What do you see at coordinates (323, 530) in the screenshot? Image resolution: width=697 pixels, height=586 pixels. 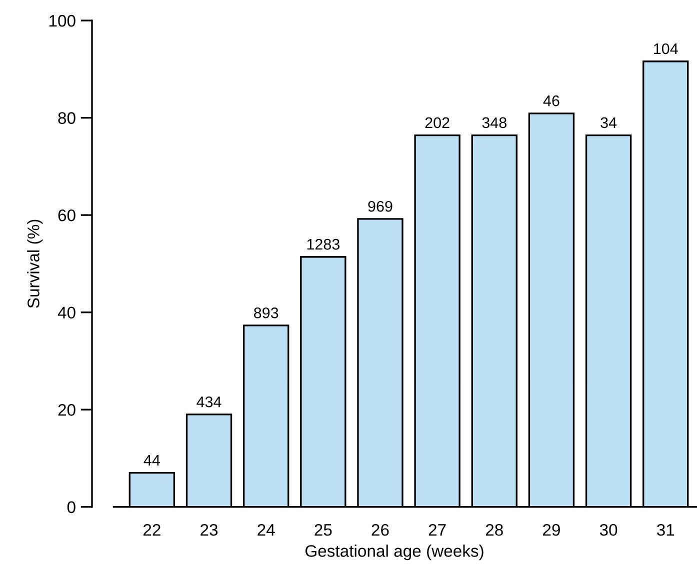 I see `x-tick-label: 25` at bounding box center [323, 530].